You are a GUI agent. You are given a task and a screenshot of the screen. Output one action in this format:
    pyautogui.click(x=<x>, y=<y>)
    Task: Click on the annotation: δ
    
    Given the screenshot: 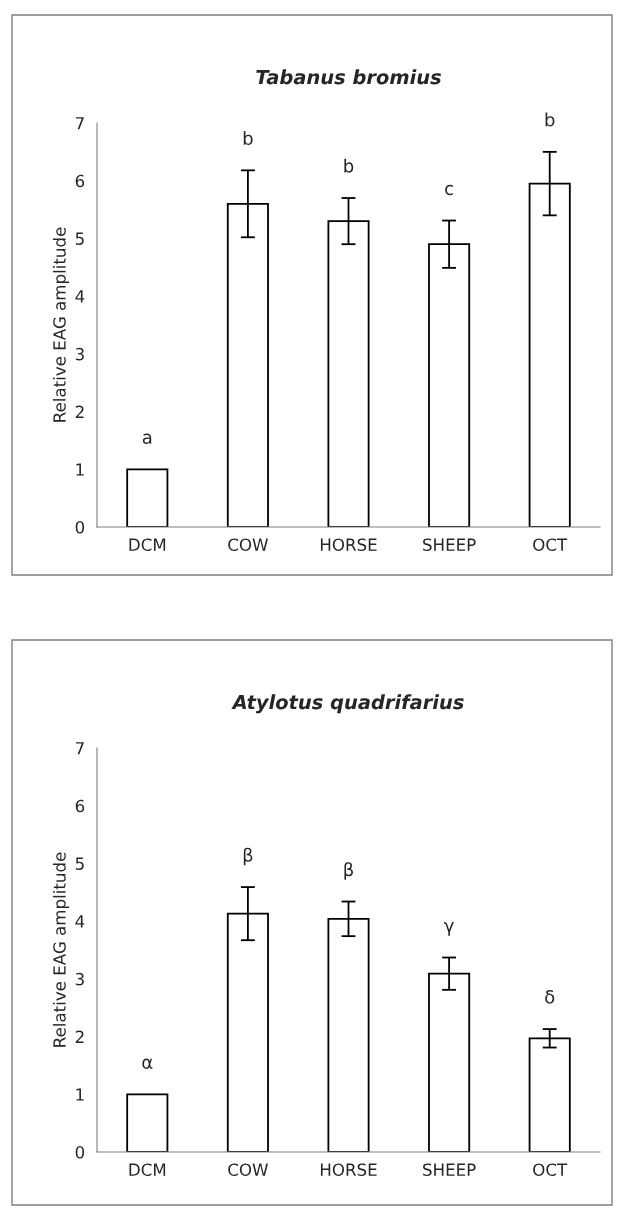 What is the action you would take?
    pyautogui.click(x=550, y=997)
    